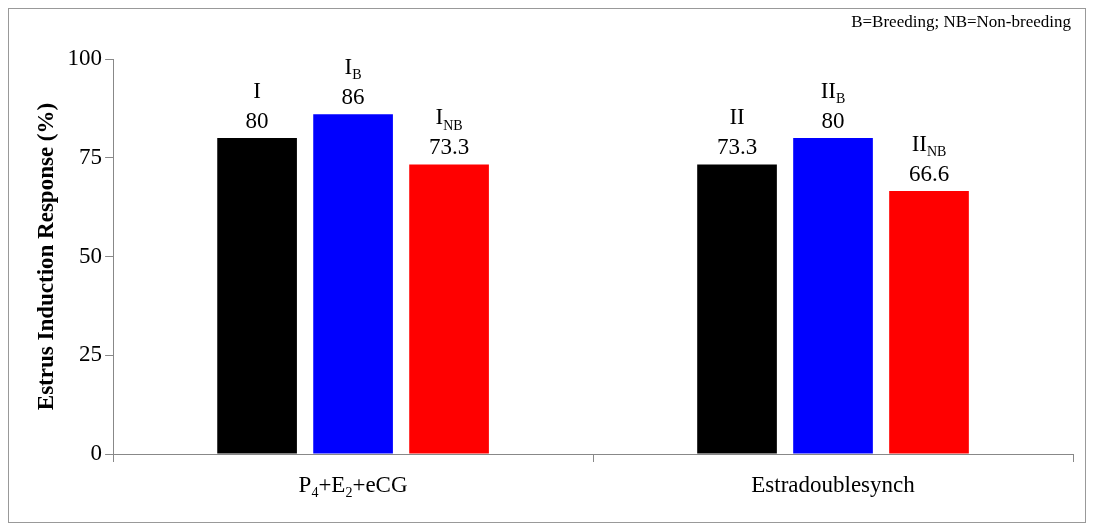 This screenshot has height=531, width=1094. Describe the element at coordinates (833, 484) in the screenshot. I see `x-tick-label: Estradoublesynch` at that location.